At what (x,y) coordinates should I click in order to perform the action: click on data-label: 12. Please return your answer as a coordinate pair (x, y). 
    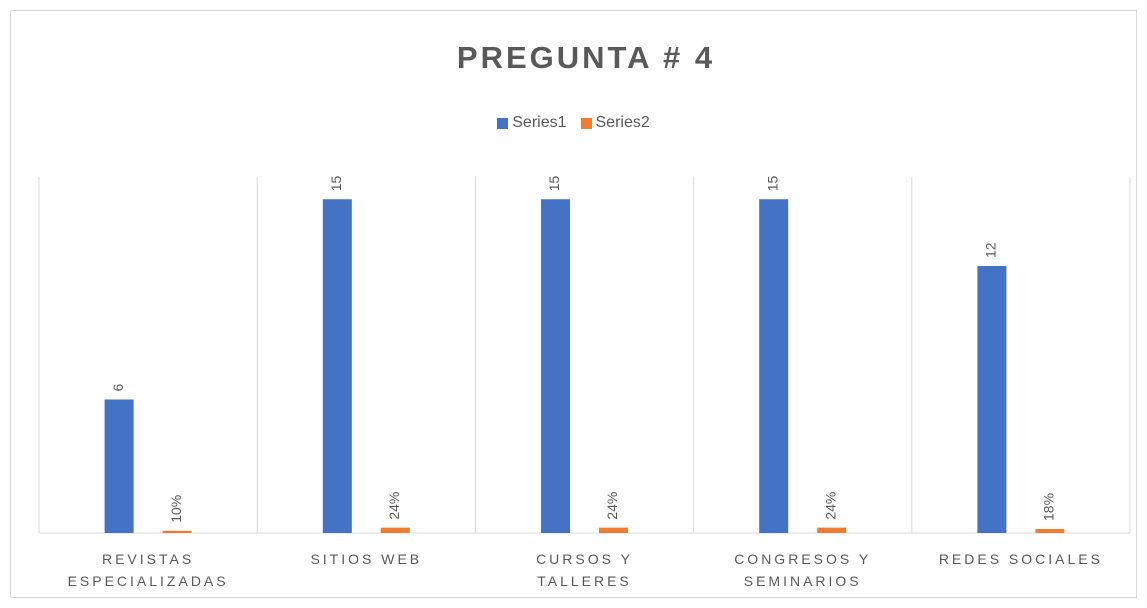
    Looking at the image, I should click on (991, 250).